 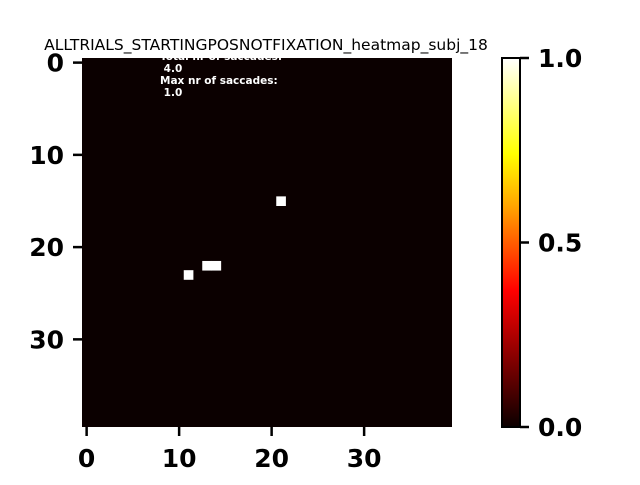 What do you see at coordinates (86, 458) in the screenshot?
I see `x-tick-label-0: 0` at bounding box center [86, 458].